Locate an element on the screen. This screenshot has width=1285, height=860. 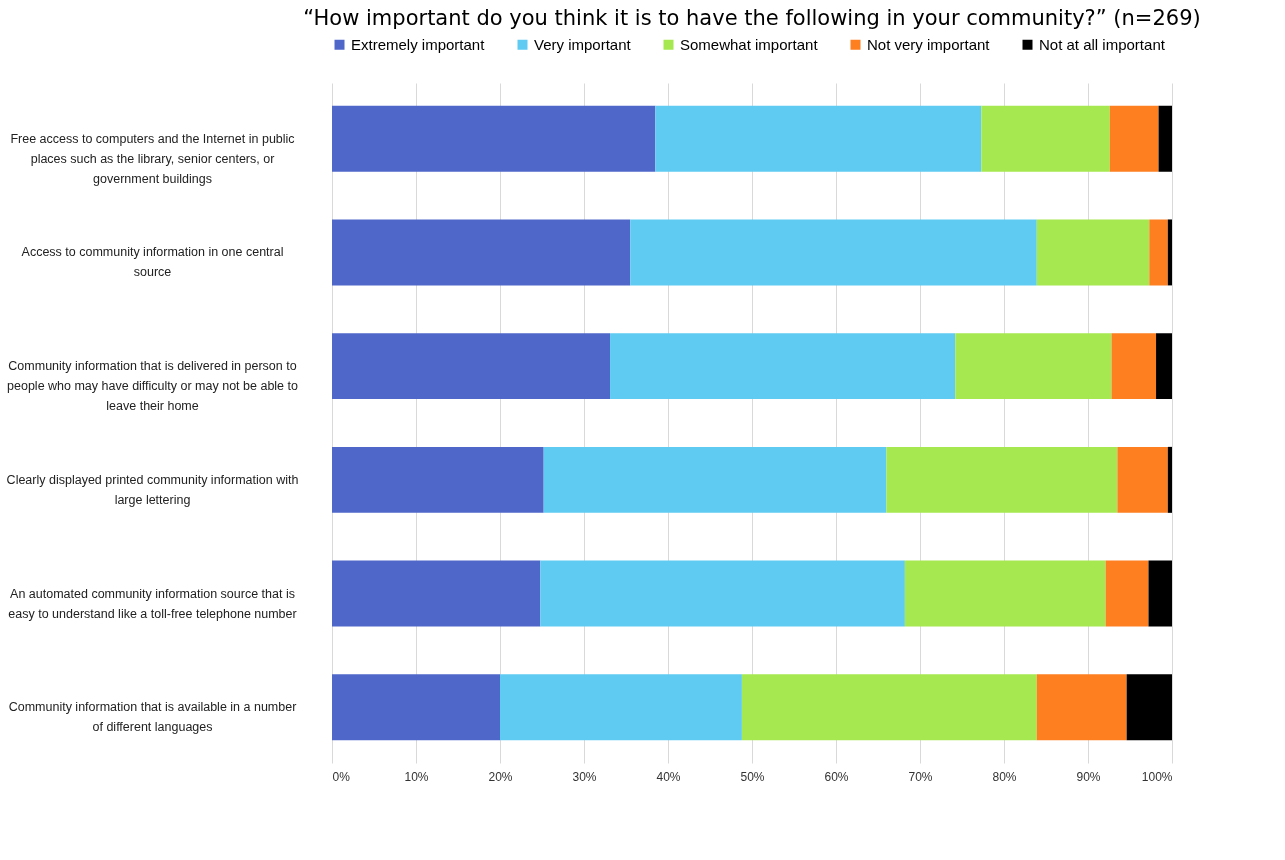
x-tick-label: 30% is located at coordinates (584, 776).